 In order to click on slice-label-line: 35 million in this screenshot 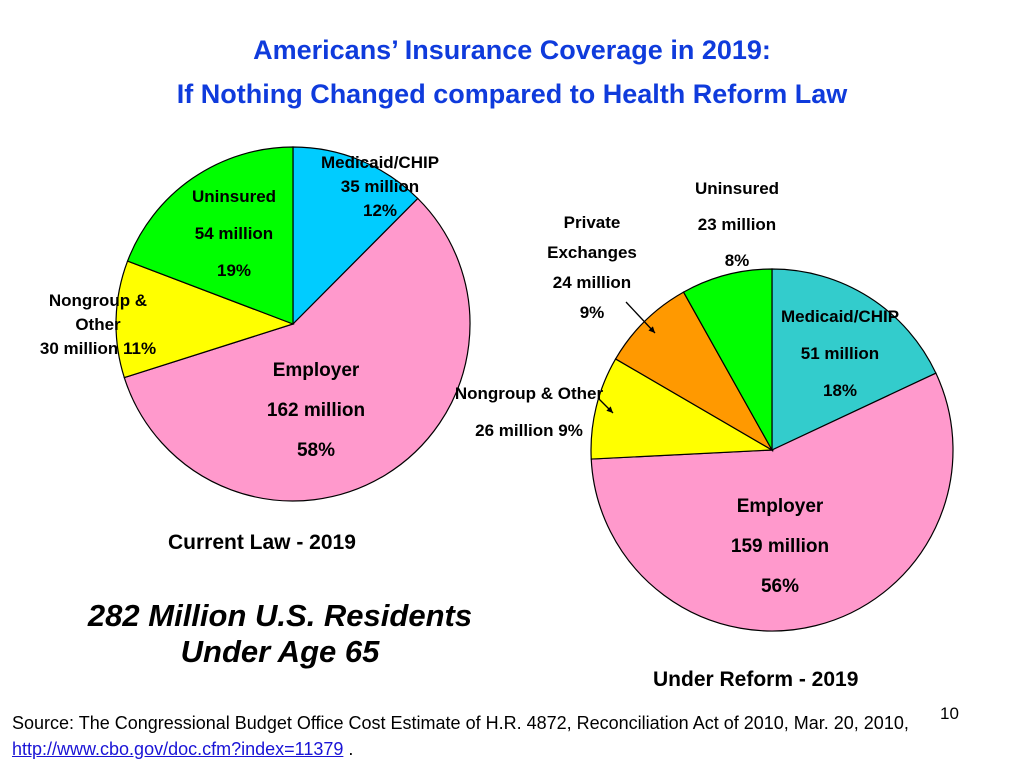, I will do `click(380, 186)`.